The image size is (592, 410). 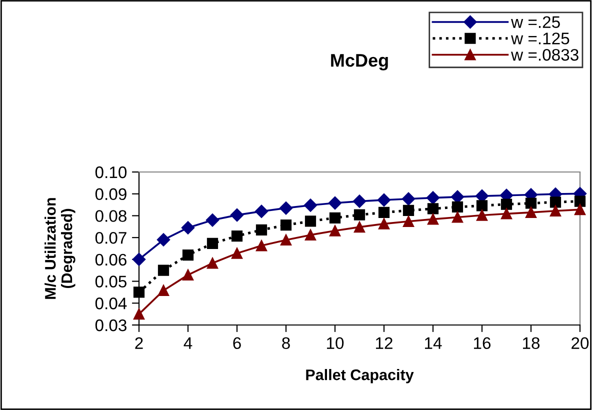 What do you see at coordinates (384, 343) in the screenshot?
I see `x-tick-label: 12` at bounding box center [384, 343].